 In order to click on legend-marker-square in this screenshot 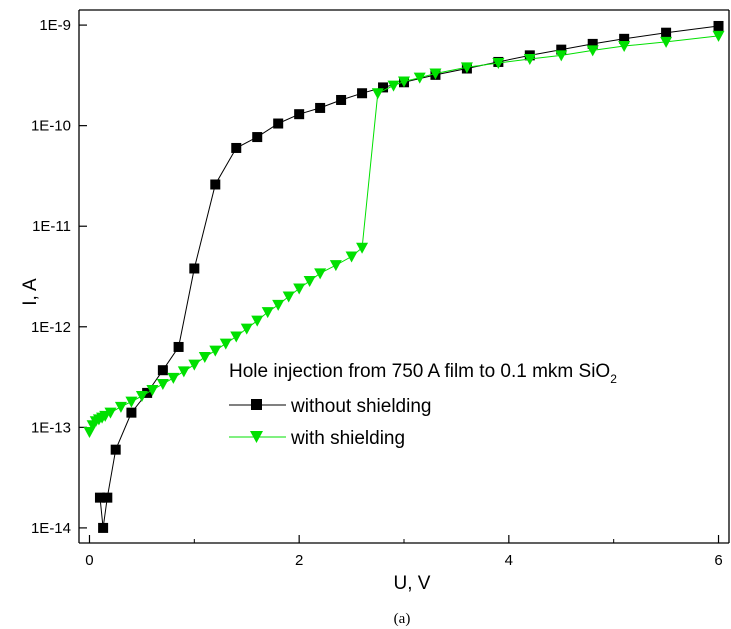, I will do `click(256, 404)`.